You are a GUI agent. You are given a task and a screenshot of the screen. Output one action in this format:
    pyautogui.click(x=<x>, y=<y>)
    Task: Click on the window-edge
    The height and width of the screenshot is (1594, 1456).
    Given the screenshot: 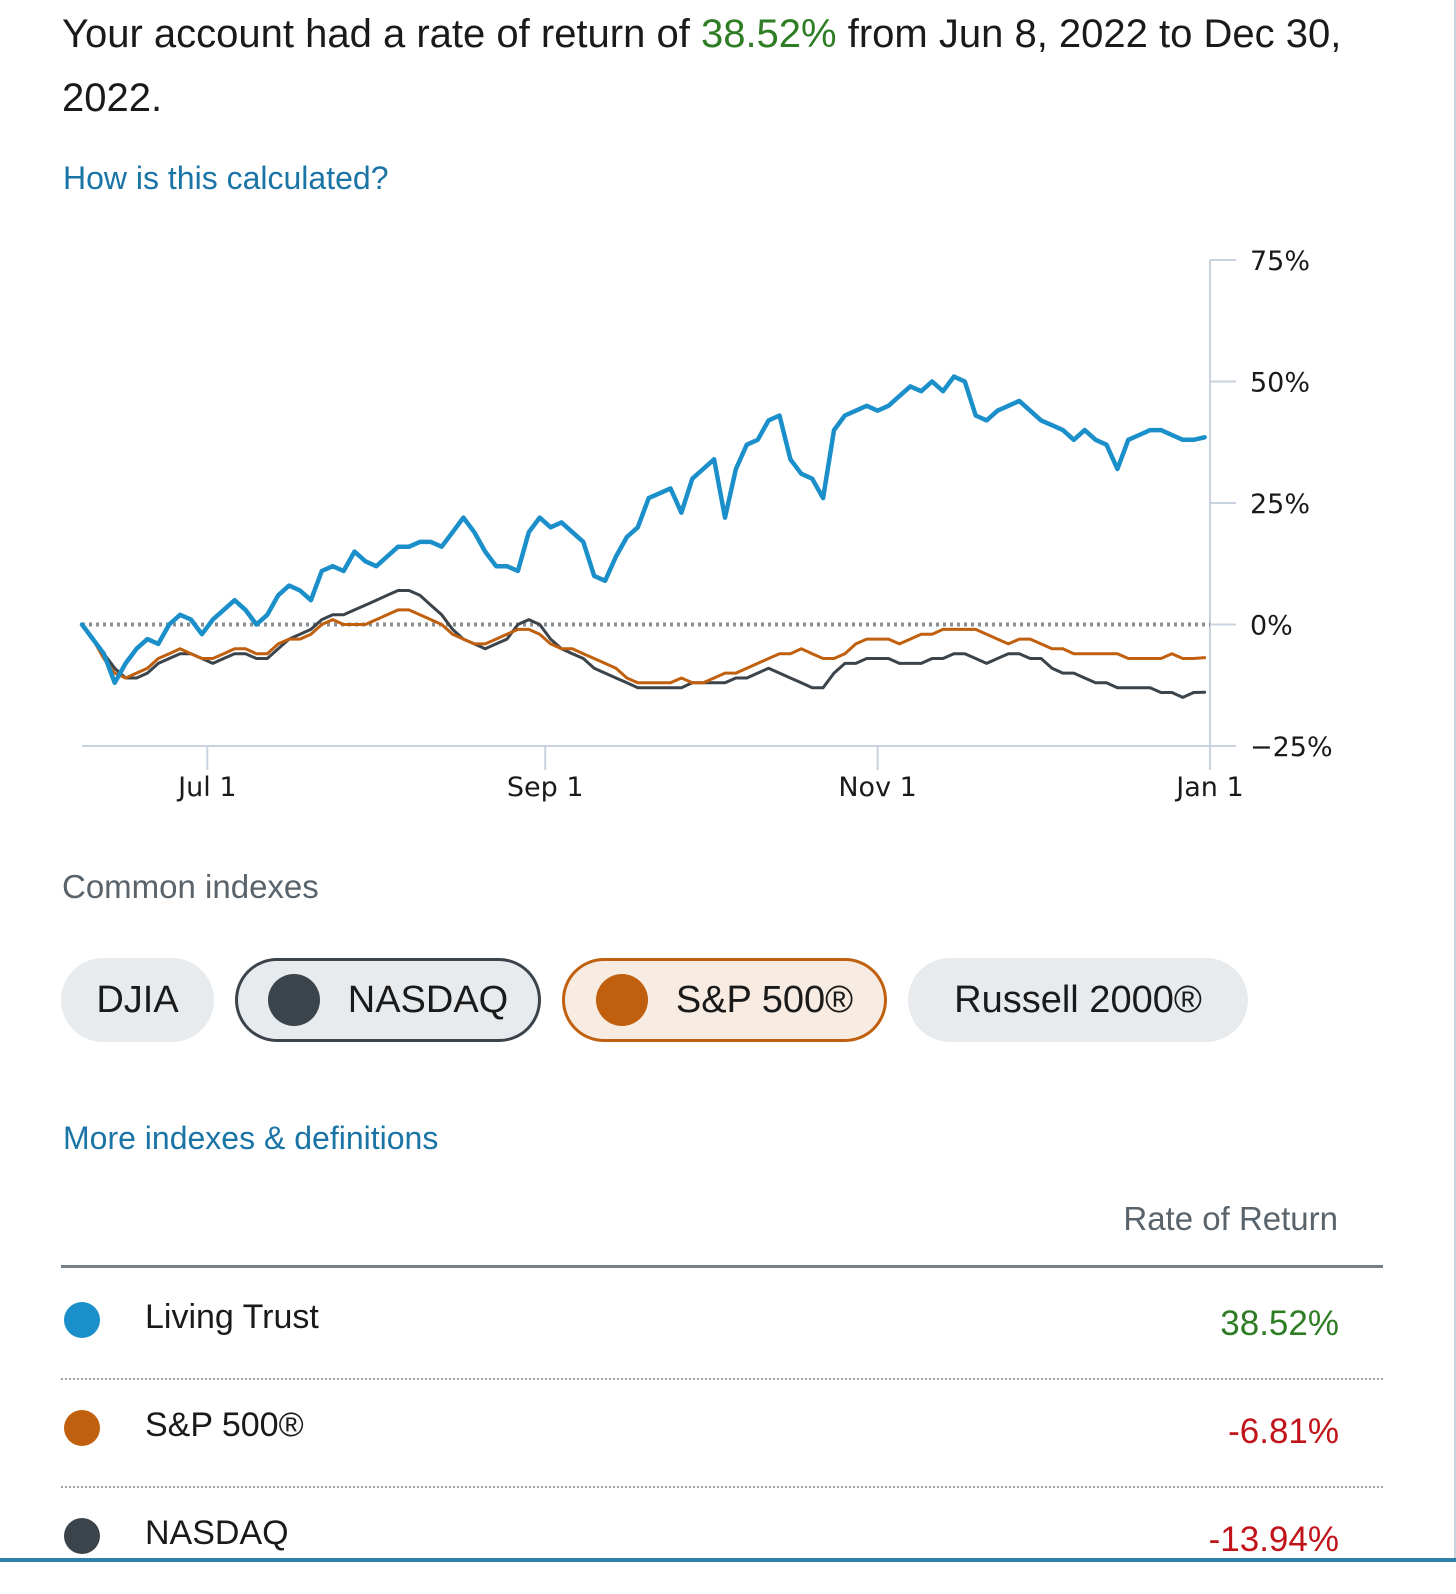 What is the action you would take?
    pyautogui.click(x=1455, y=781)
    